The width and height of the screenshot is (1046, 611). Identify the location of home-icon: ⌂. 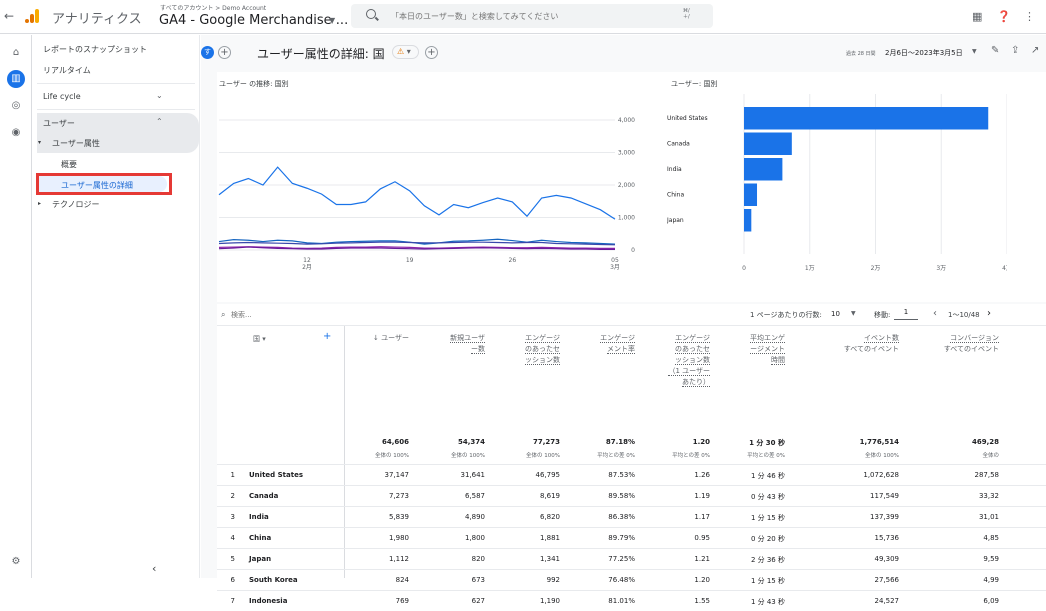
(16, 52).